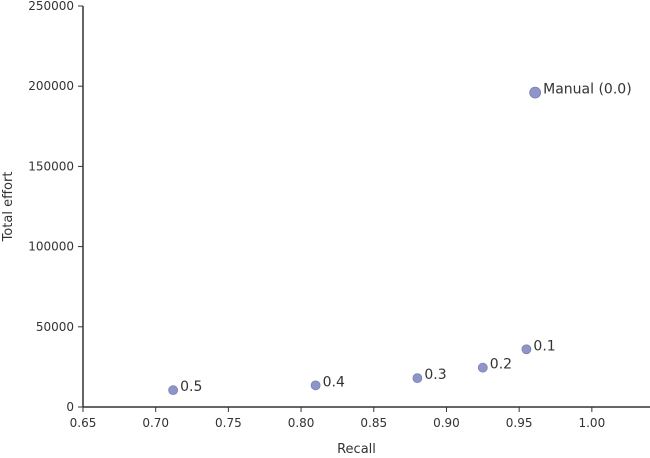  What do you see at coordinates (51, 166) in the screenshot?
I see `y-tick-label: 150000` at bounding box center [51, 166].